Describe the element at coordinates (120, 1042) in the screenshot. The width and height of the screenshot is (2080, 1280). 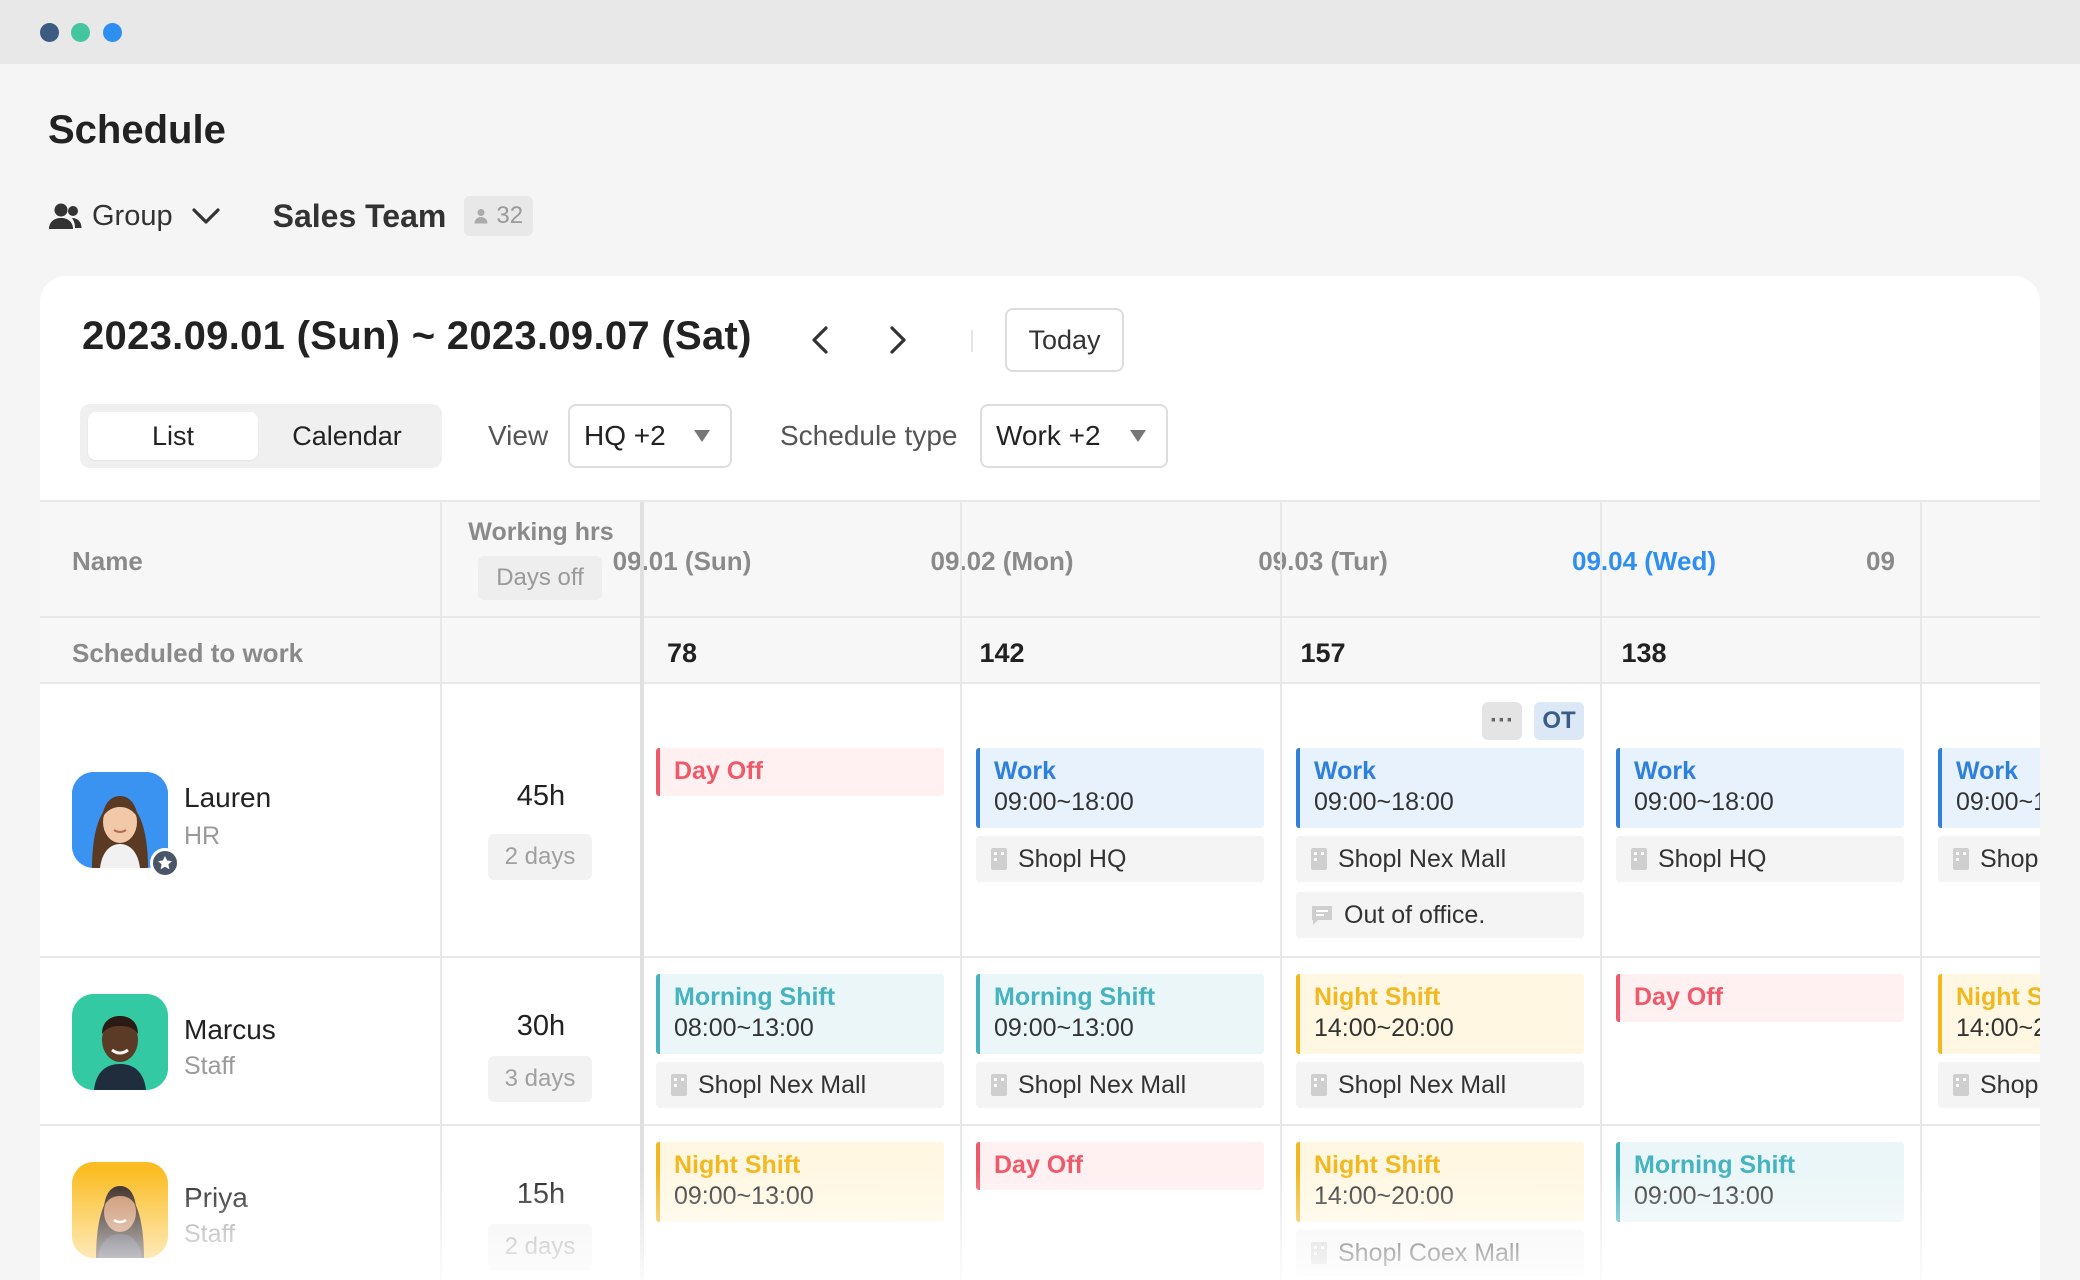
I see `avatar` at that location.